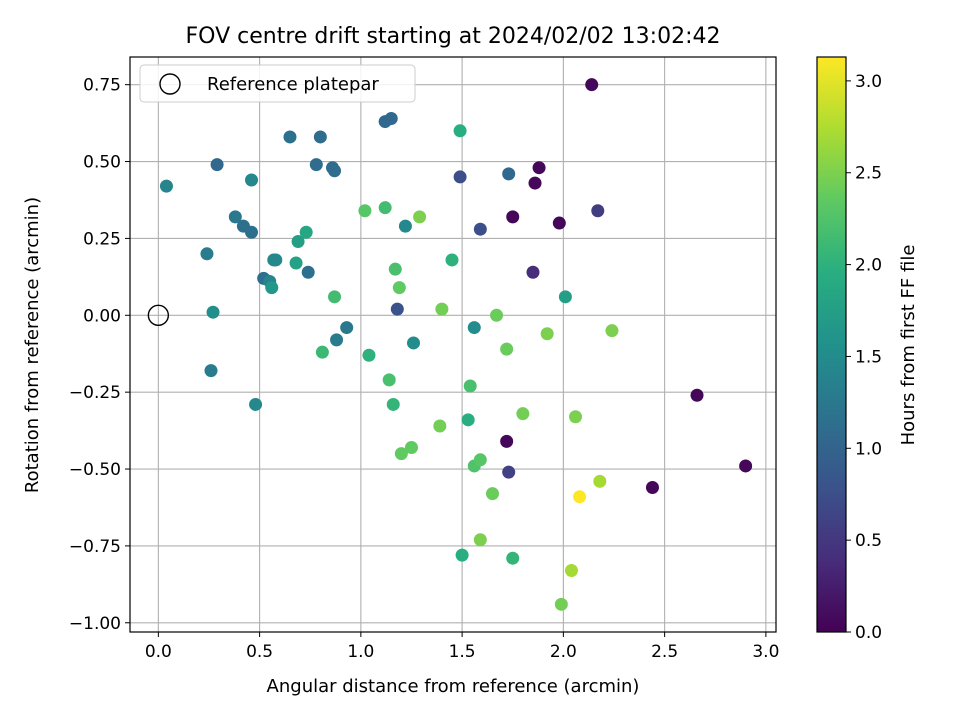  What do you see at coordinates (868, 357) in the screenshot?
I see `colorbar-tick-label-3: 1.5` at bounding box center [868, 357].